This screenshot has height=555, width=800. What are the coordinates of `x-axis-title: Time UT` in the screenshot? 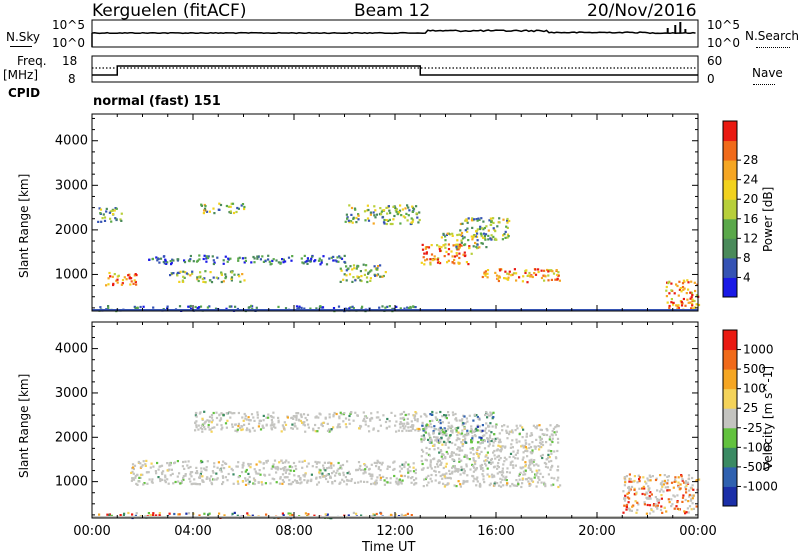 It's located at (389, 547).